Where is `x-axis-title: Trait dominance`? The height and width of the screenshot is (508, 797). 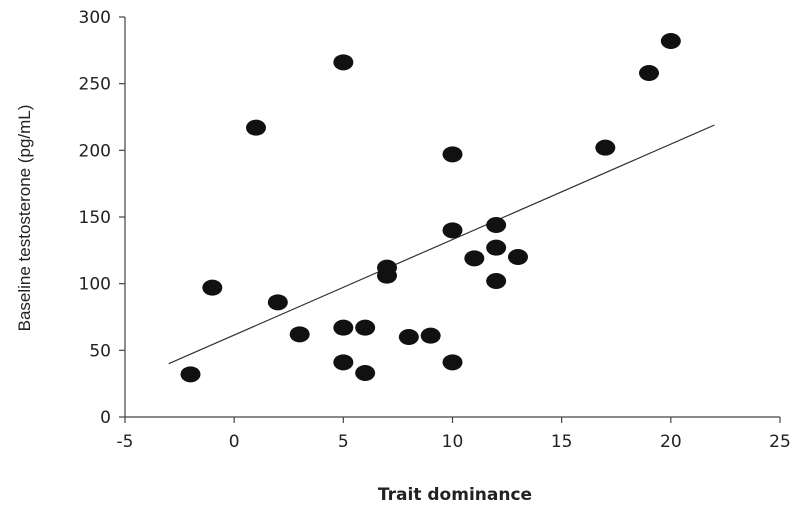
x-axis-title: Trait dominance is located at coordinates (455, 495).